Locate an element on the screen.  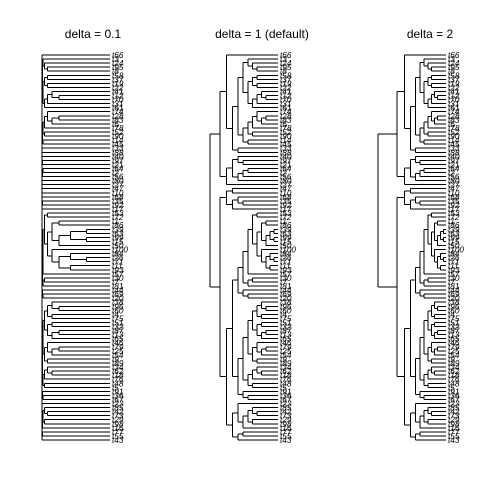
tip-label: t43 is located at coordinates (454, 440).